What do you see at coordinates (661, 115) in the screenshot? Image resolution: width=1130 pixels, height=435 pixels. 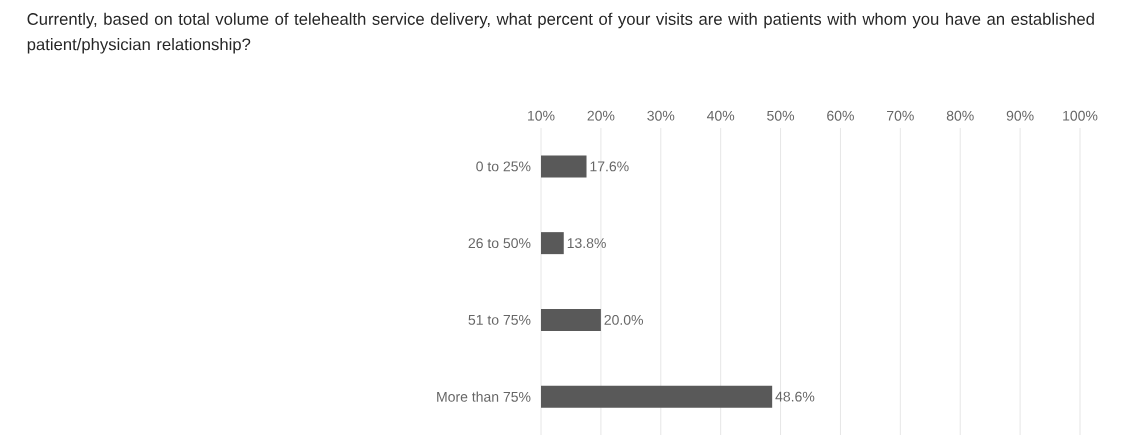 I see `x-tick-label: 30%` at bounding box center [661, 115].